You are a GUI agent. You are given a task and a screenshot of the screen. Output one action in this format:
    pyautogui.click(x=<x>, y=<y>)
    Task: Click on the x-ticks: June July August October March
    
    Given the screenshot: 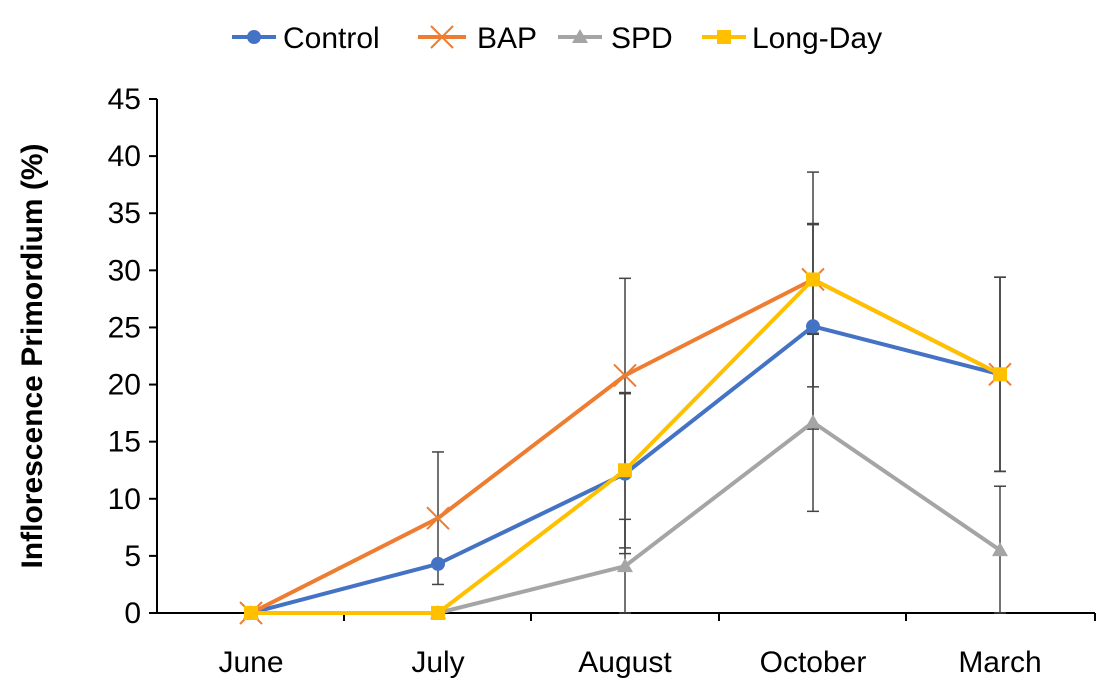 What is the action you would take?
    pyautogui.click(x=657, y=646)
    